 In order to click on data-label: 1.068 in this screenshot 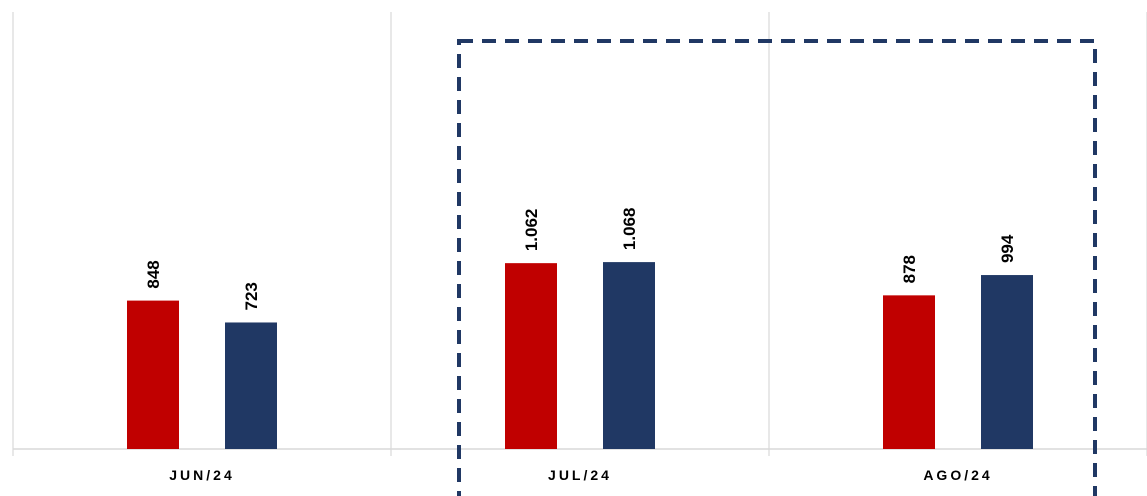, I will do `click(629, 229)`.